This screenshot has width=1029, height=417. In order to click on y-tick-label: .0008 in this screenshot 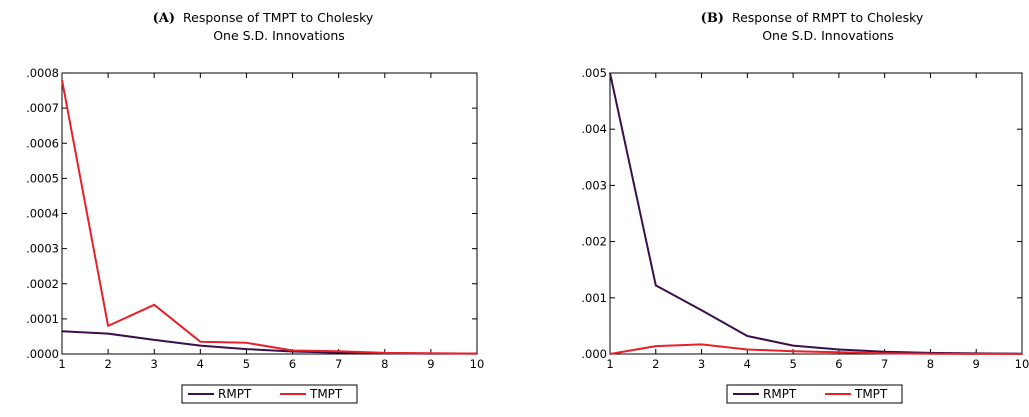, I will do `click(42, 73)`.